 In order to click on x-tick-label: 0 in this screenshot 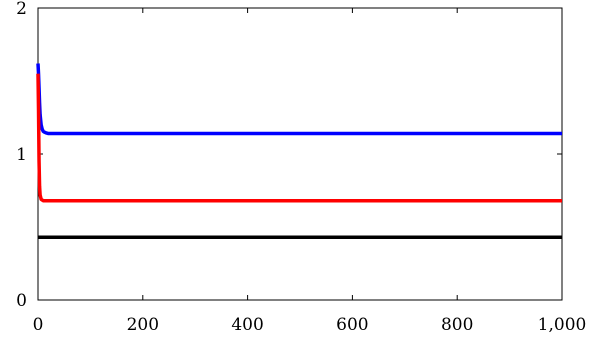, I will do `click(38, 325)`.